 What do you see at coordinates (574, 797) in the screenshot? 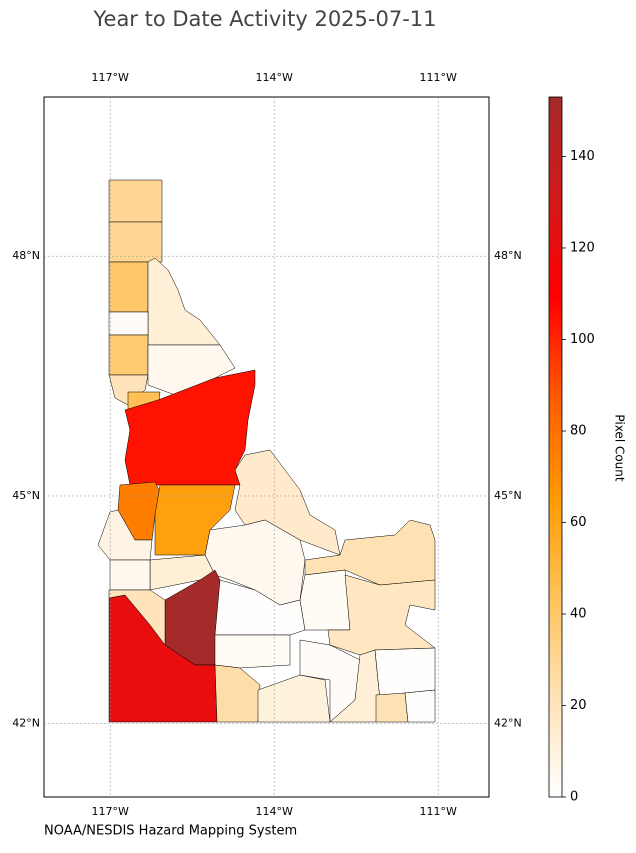
I see `colorbar-tick-label: 0` at bounding box center [574, 797].